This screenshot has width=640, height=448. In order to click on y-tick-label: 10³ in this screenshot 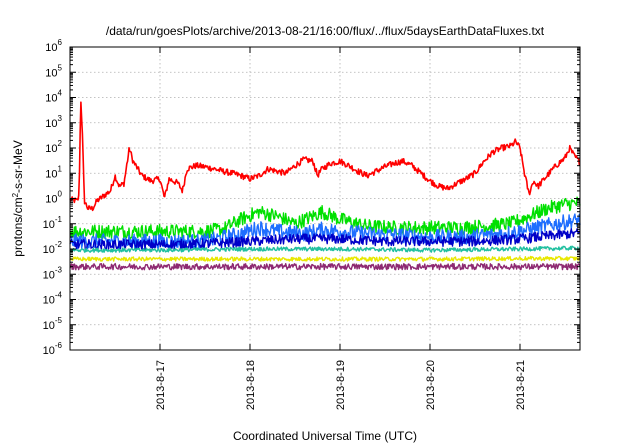, I will do `click(53, 122)`.